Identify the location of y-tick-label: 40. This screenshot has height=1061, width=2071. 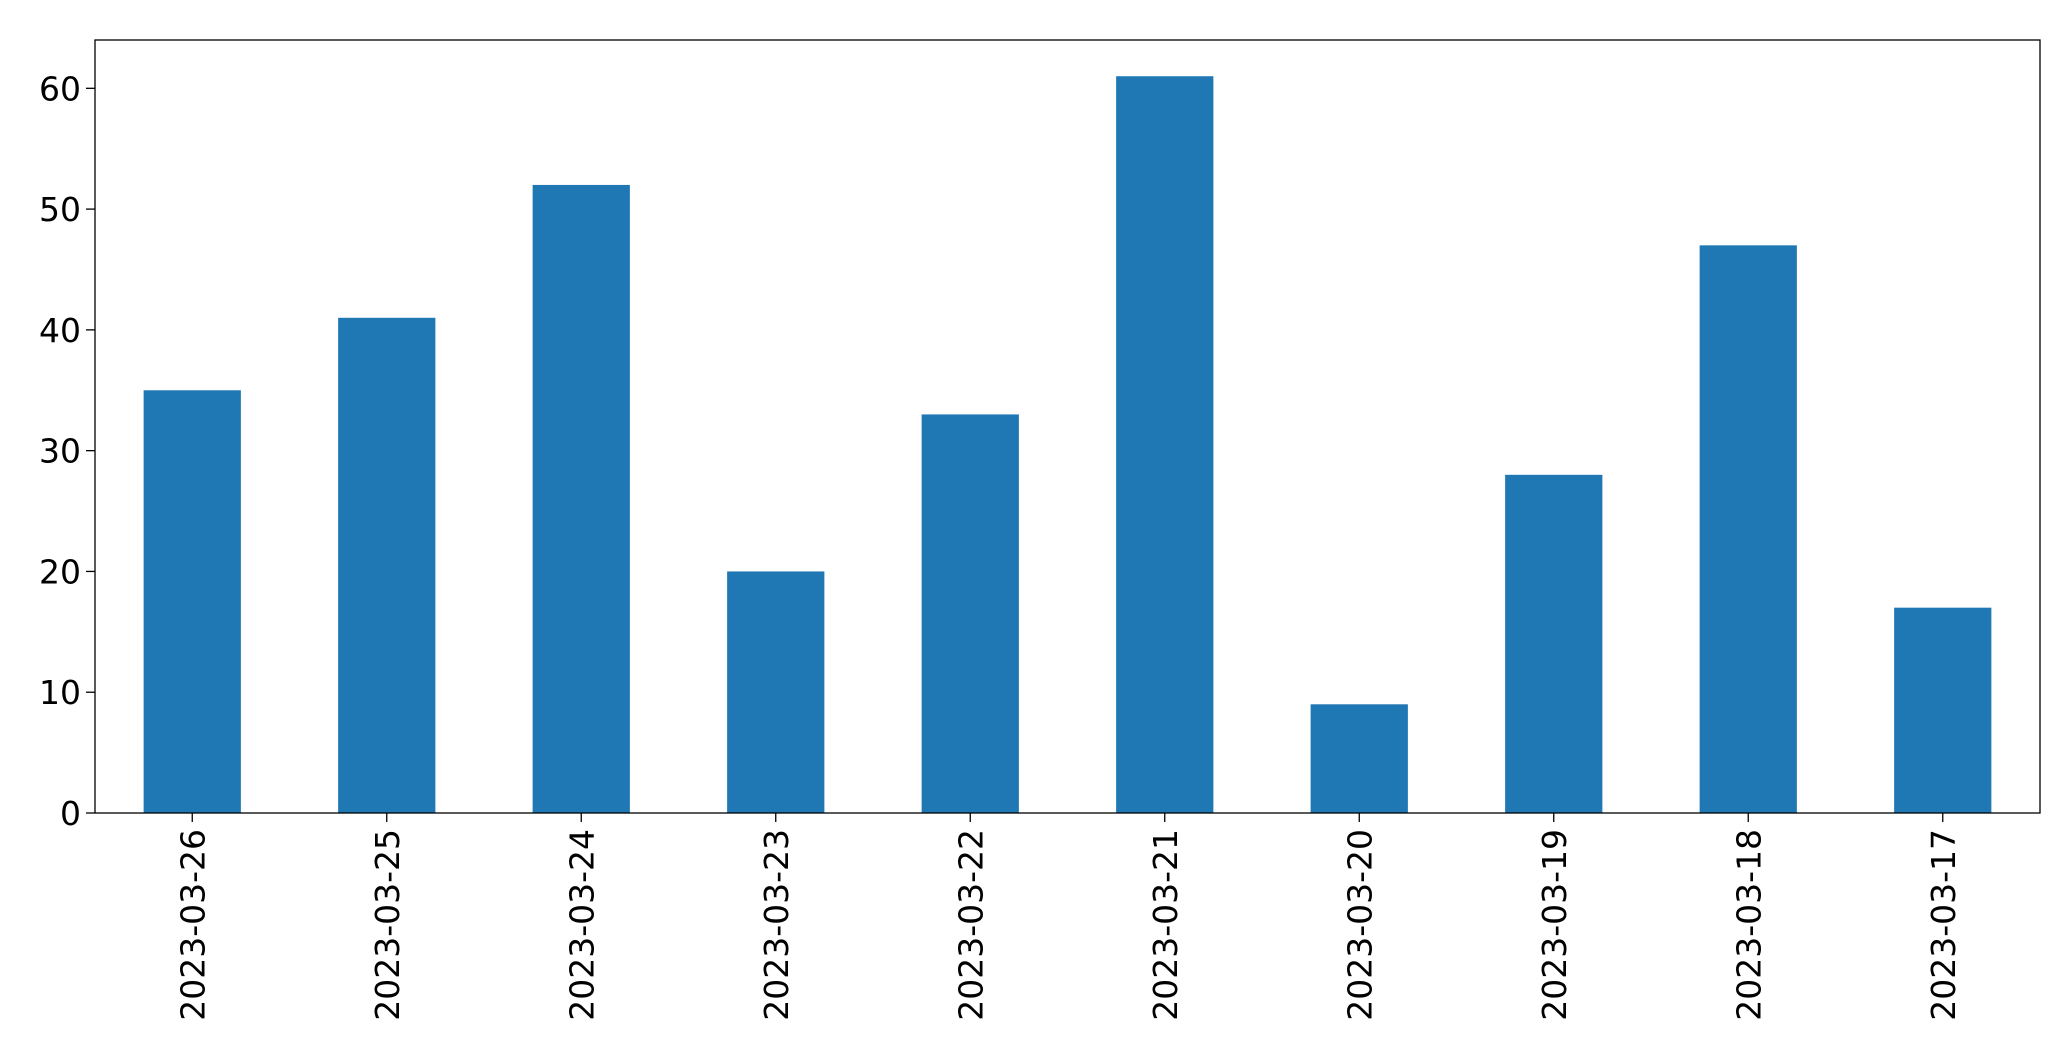
(60, 330).